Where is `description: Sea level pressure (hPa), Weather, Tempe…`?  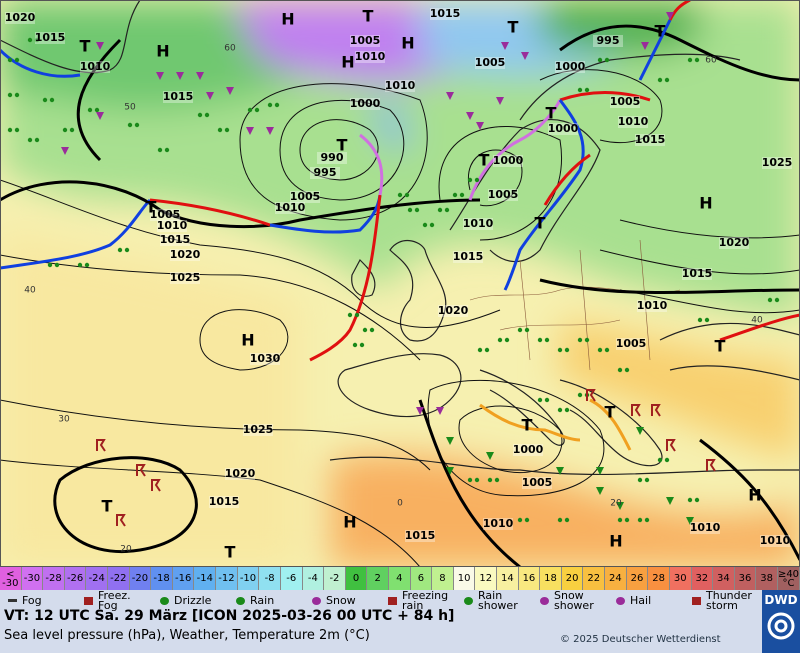
description: Sea level pressure (hPa), Weather, Tempe… is located at coordinates (187, 635).